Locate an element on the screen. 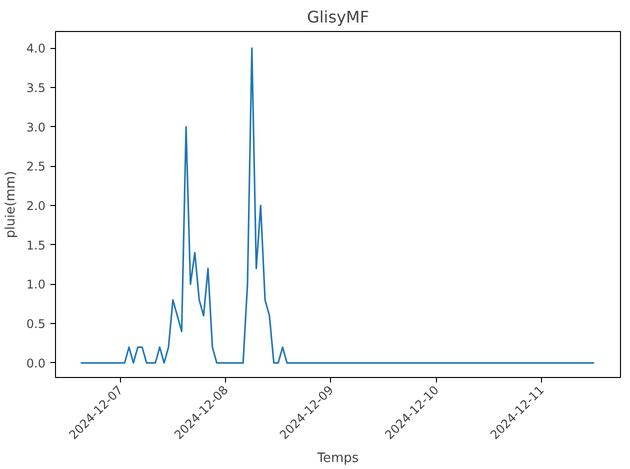 Image resolution: width=630 pixels, height=469 pixels. y-tick-label: 1.0 is located at coordinates (36, 285).